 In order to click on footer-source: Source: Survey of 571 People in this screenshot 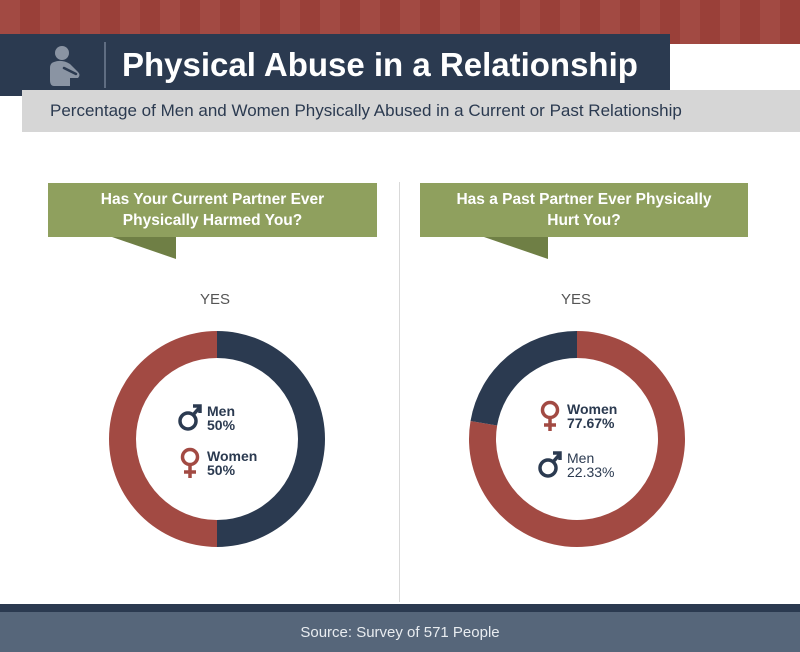, I will do `click(400, 632)`.